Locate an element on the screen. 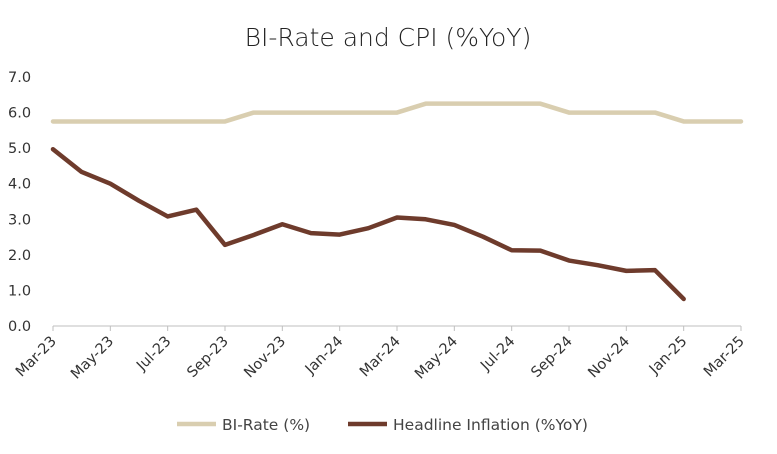 This screenshot has height=454, width=777. x-tick-label: May-24 is located at coordinates (436, 358).